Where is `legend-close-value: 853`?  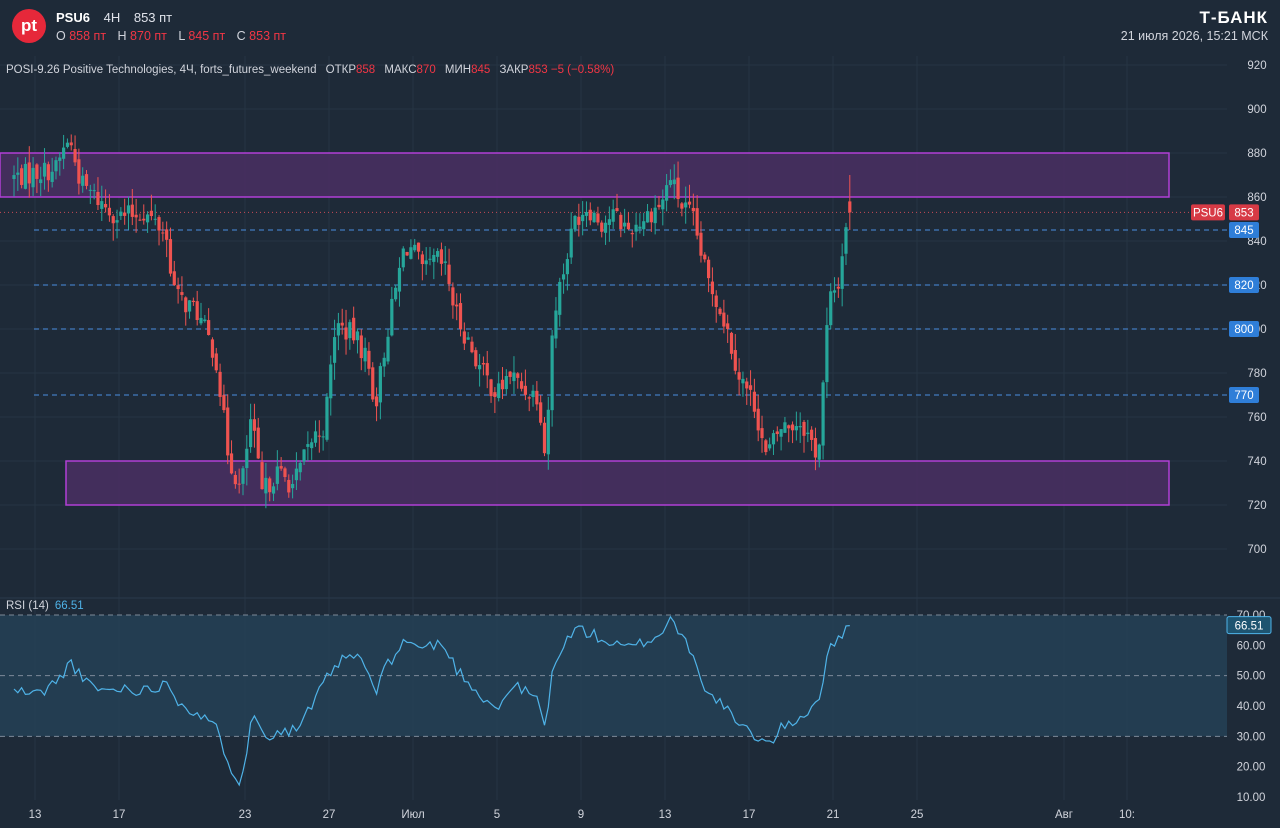
legend-close-value: 853 is located at coordinates (538, 70).